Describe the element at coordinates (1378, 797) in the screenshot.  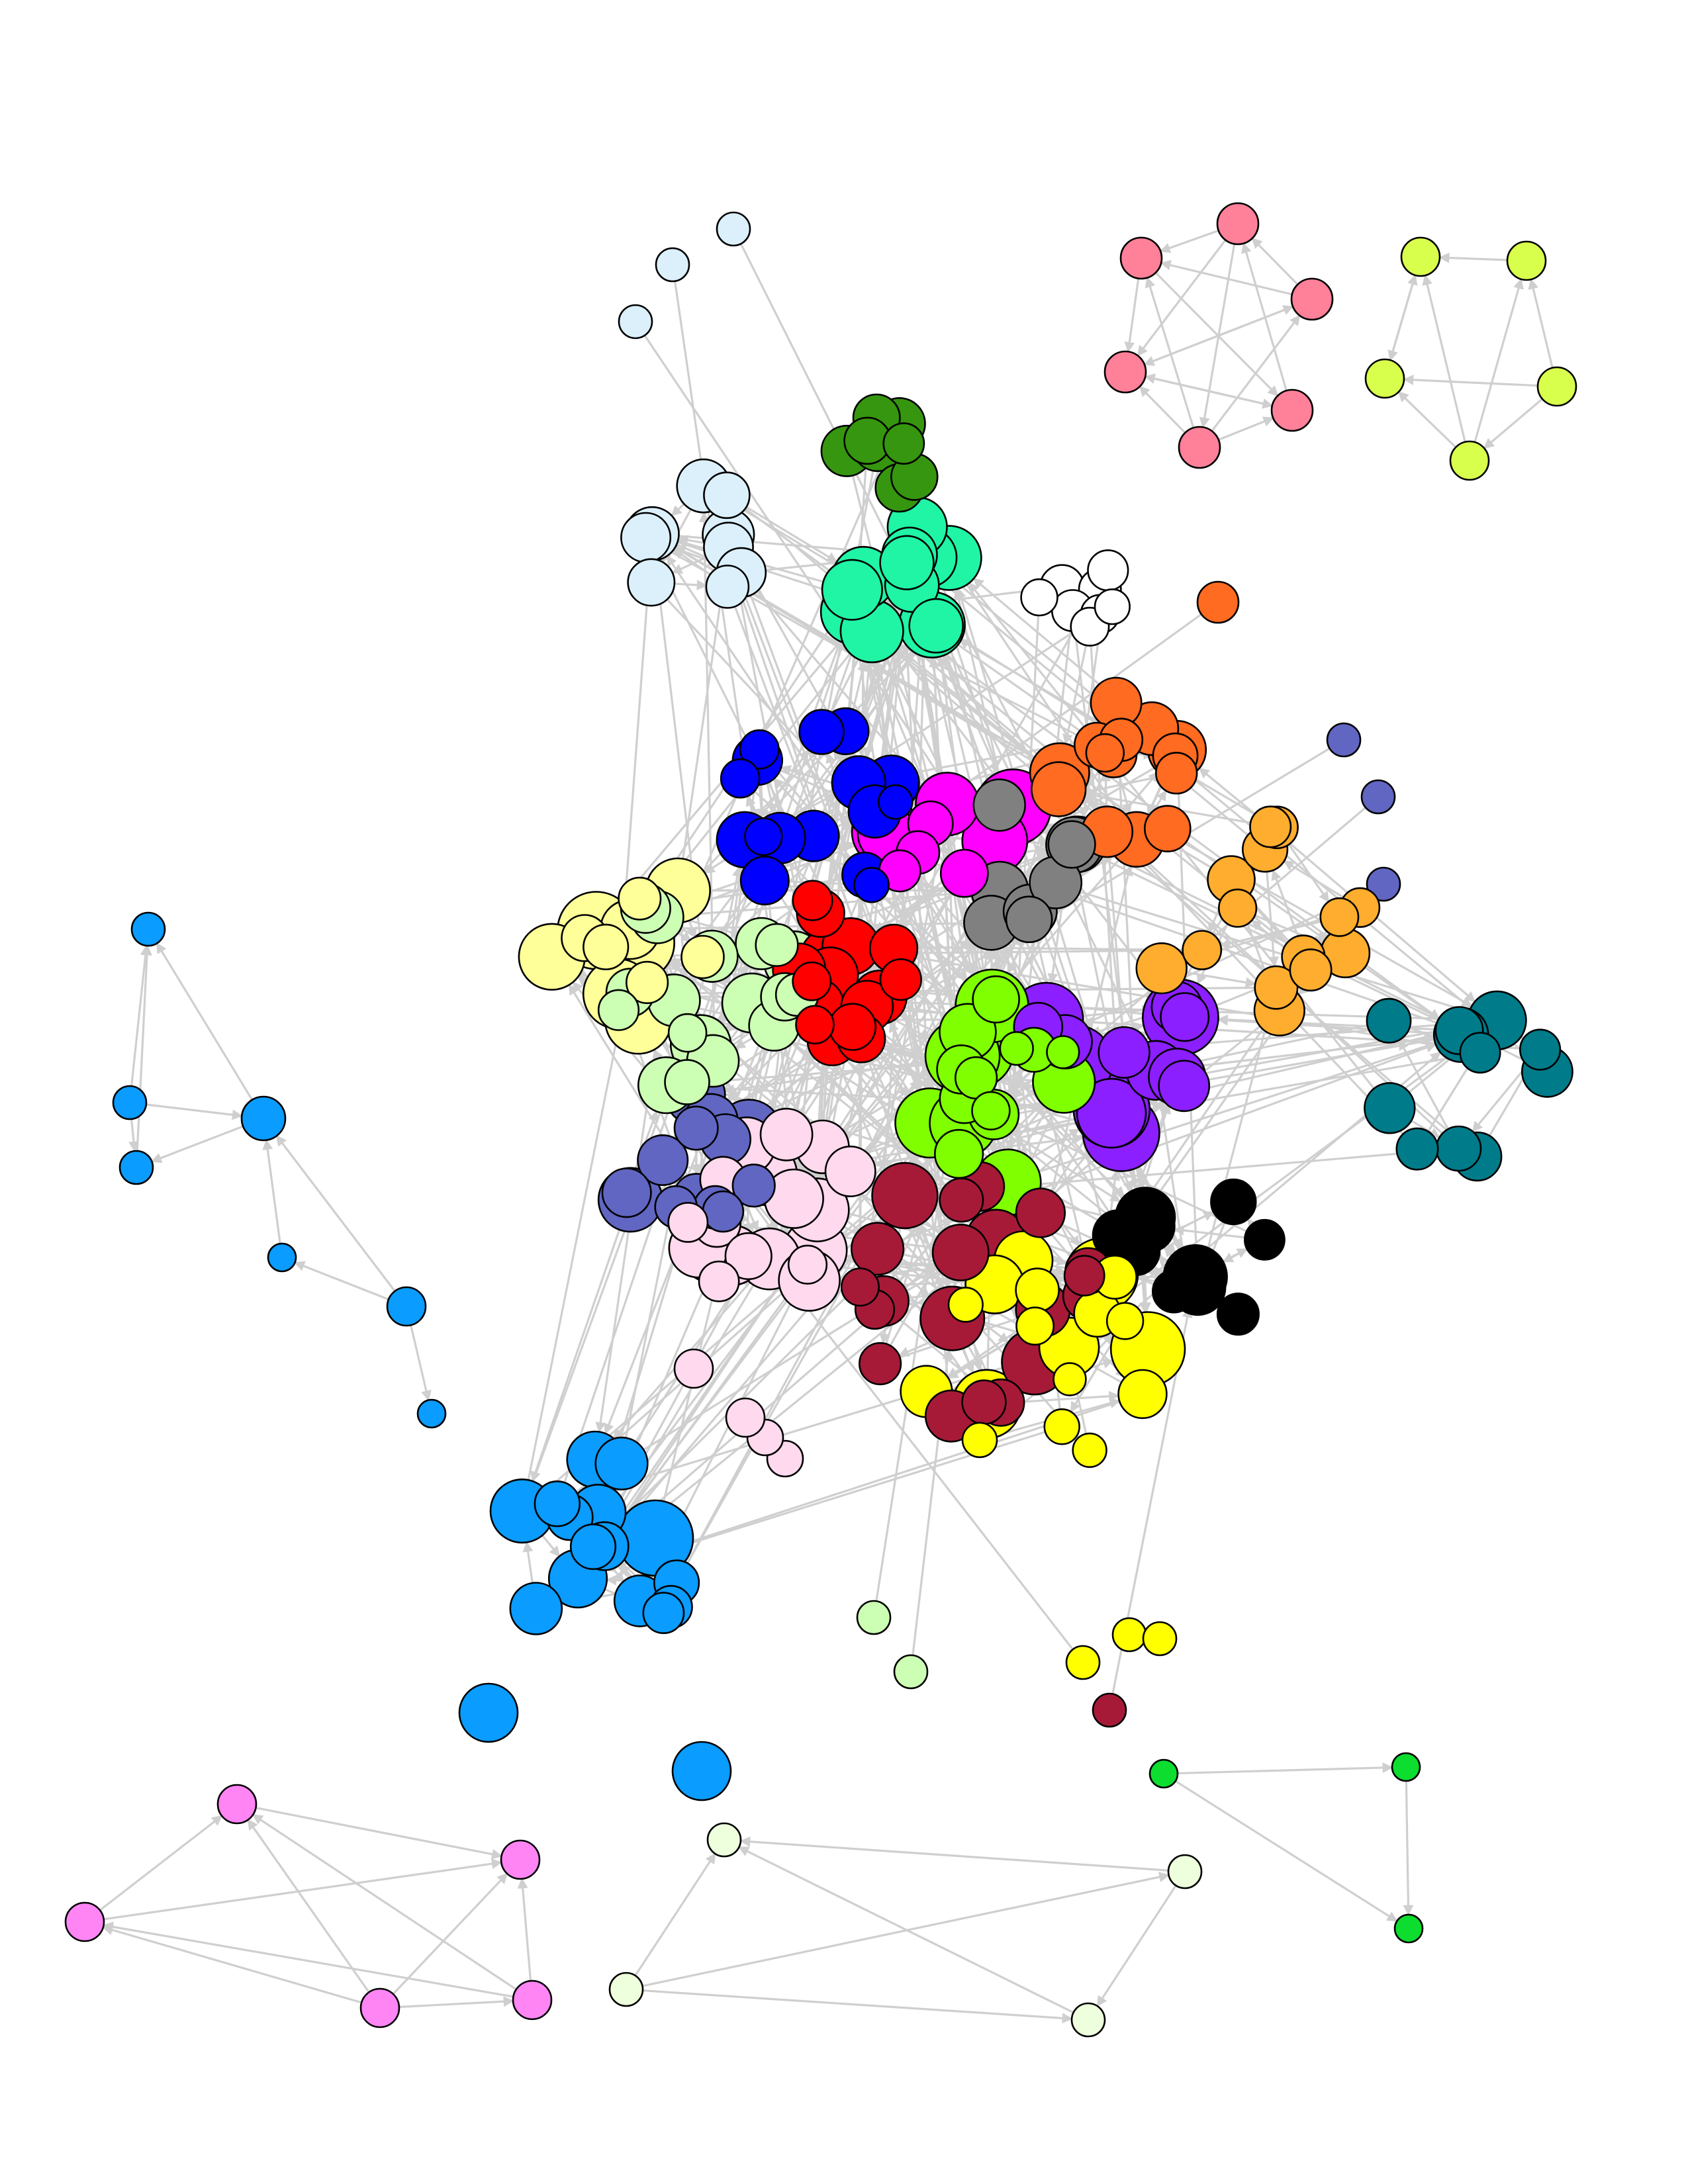
I see `node-slateblue-cluster-sat4` at that location.